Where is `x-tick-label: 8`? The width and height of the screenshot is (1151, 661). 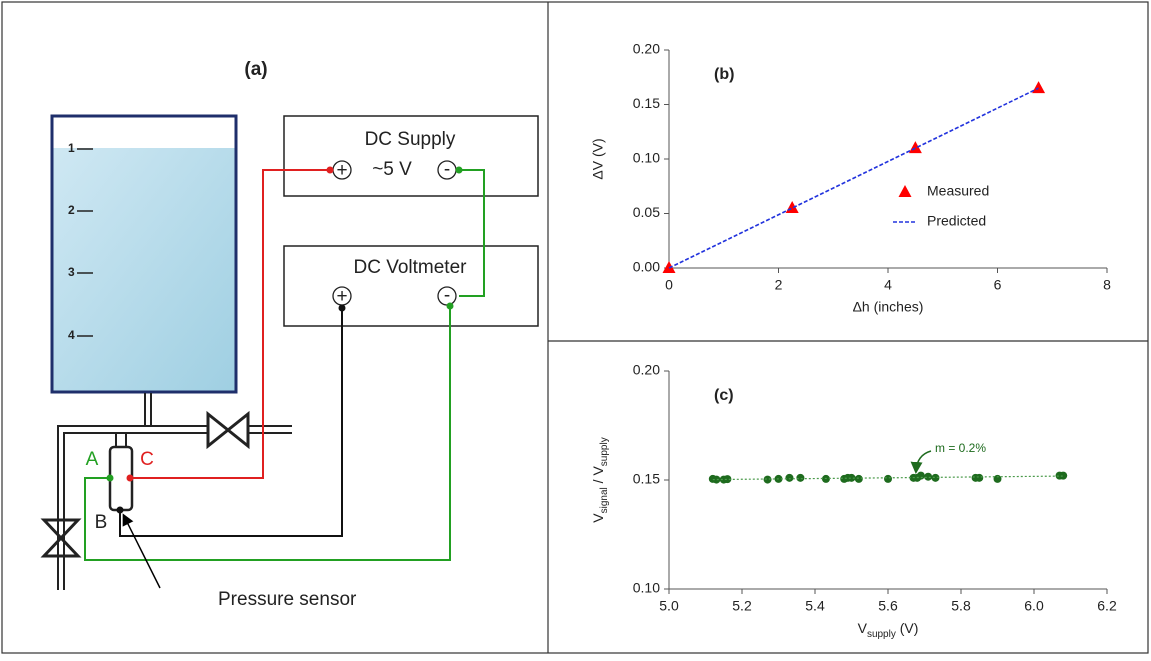
x-tick-label: 8 is located at coordinates (1107, 285).